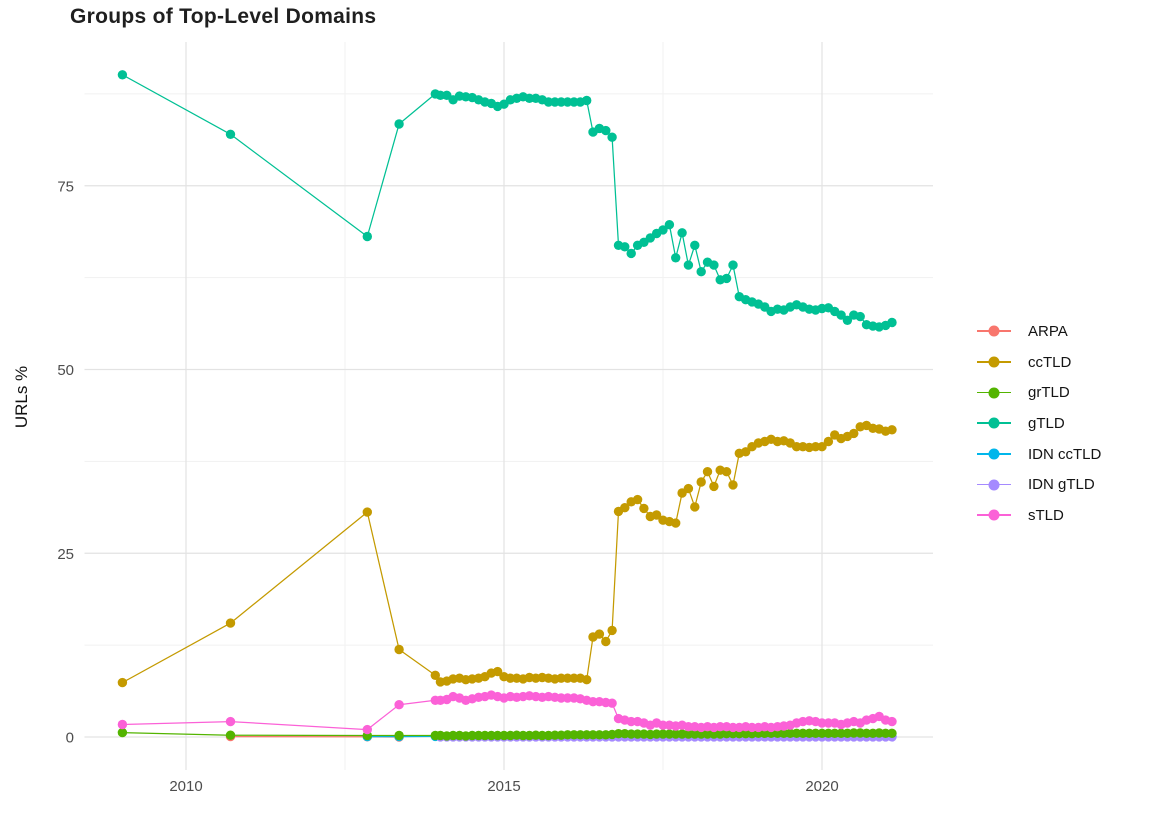  Describe the element at coordinates (821, 786) in the screenshot. I see `x-tick-label: 2020` at that location.